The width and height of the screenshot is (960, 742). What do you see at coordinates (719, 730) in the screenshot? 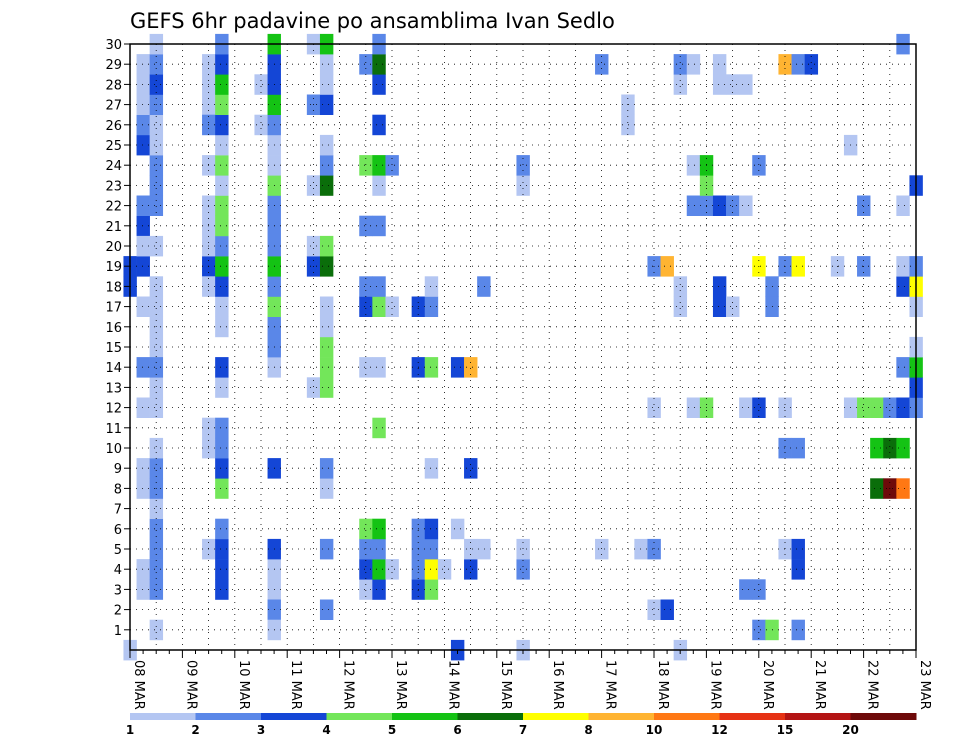
I see `legend-label: 12` at bounding box center [719, 730].